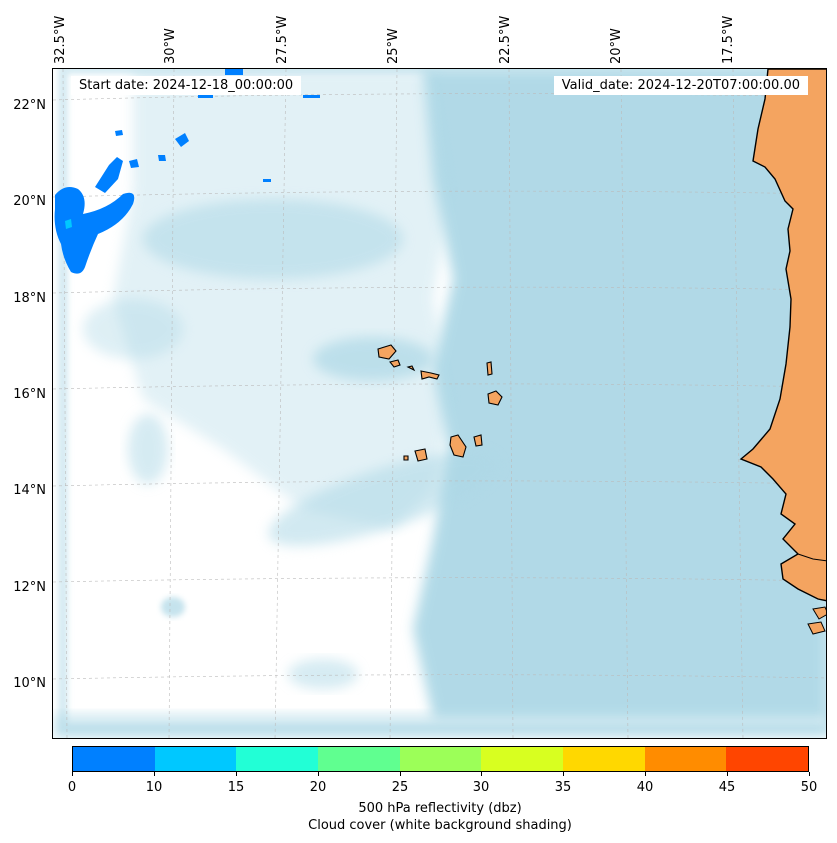 The height and width of the screenshot is (843, 837). What do you see at coordinates (616, 46) in the screenshot?
I see `lon-label-20w: 20°W` at bounding box center [616, 46].